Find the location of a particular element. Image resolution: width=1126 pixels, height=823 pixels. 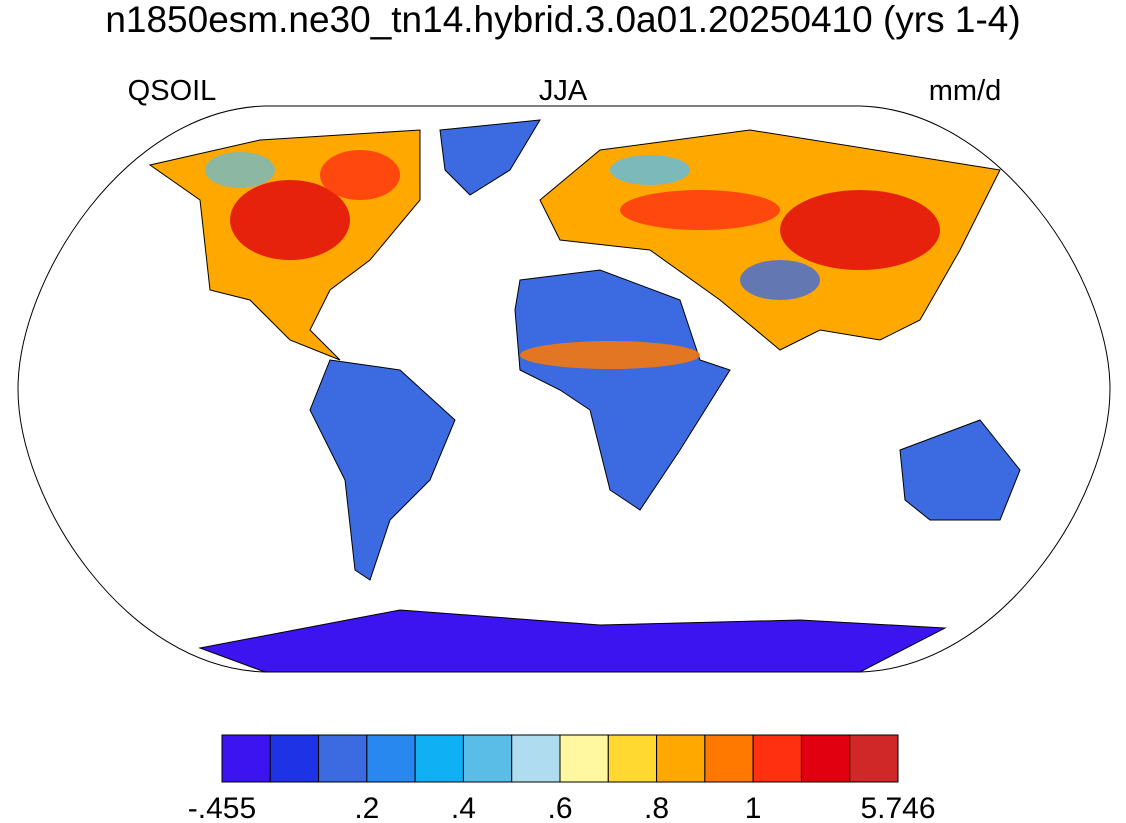

season-label: JJA is located at coordinates (563, 91).